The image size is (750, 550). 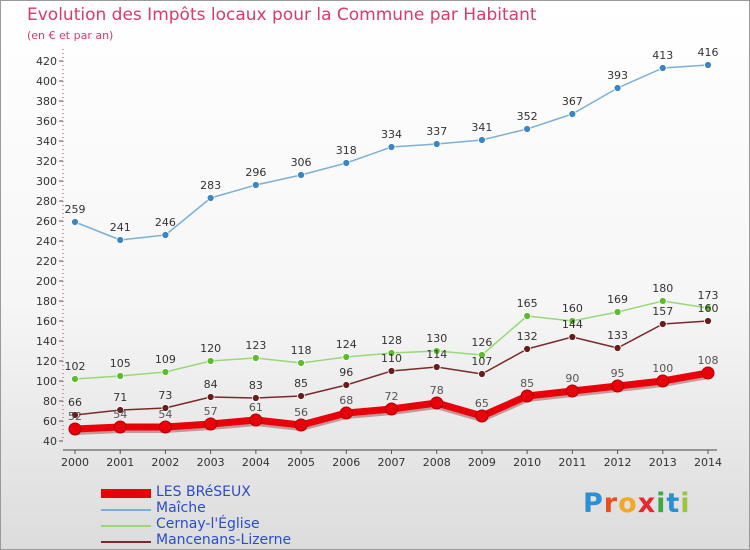 I want to click on data-label: 114, so click(x=436, y=354).